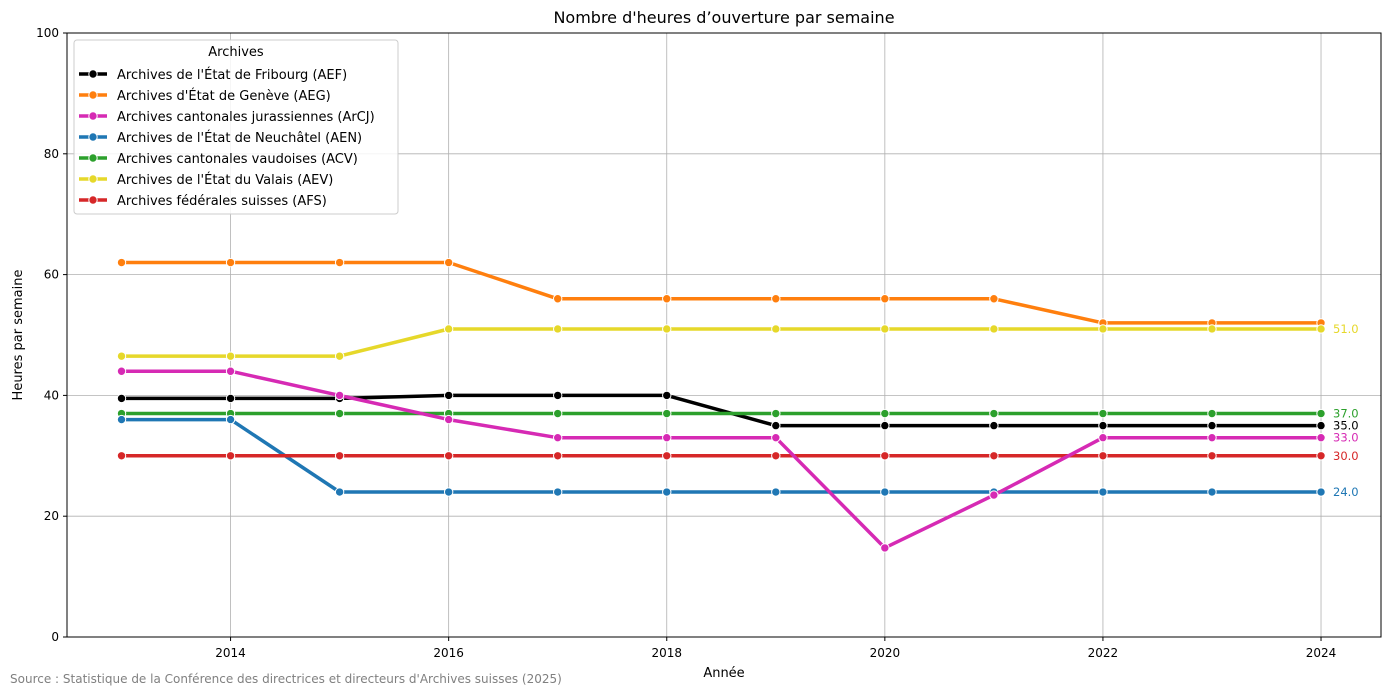  I want to click on legend-label: Archives de l'État du Valais (AEV), so click(225, 180).